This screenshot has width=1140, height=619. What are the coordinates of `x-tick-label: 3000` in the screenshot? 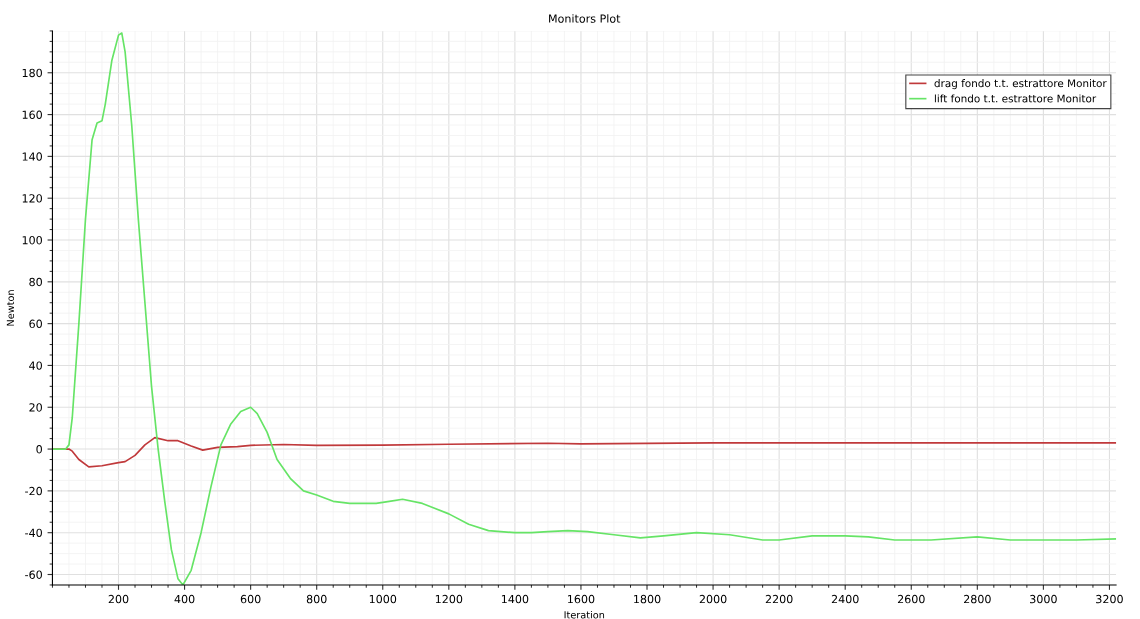 It's located at (1043, 599).